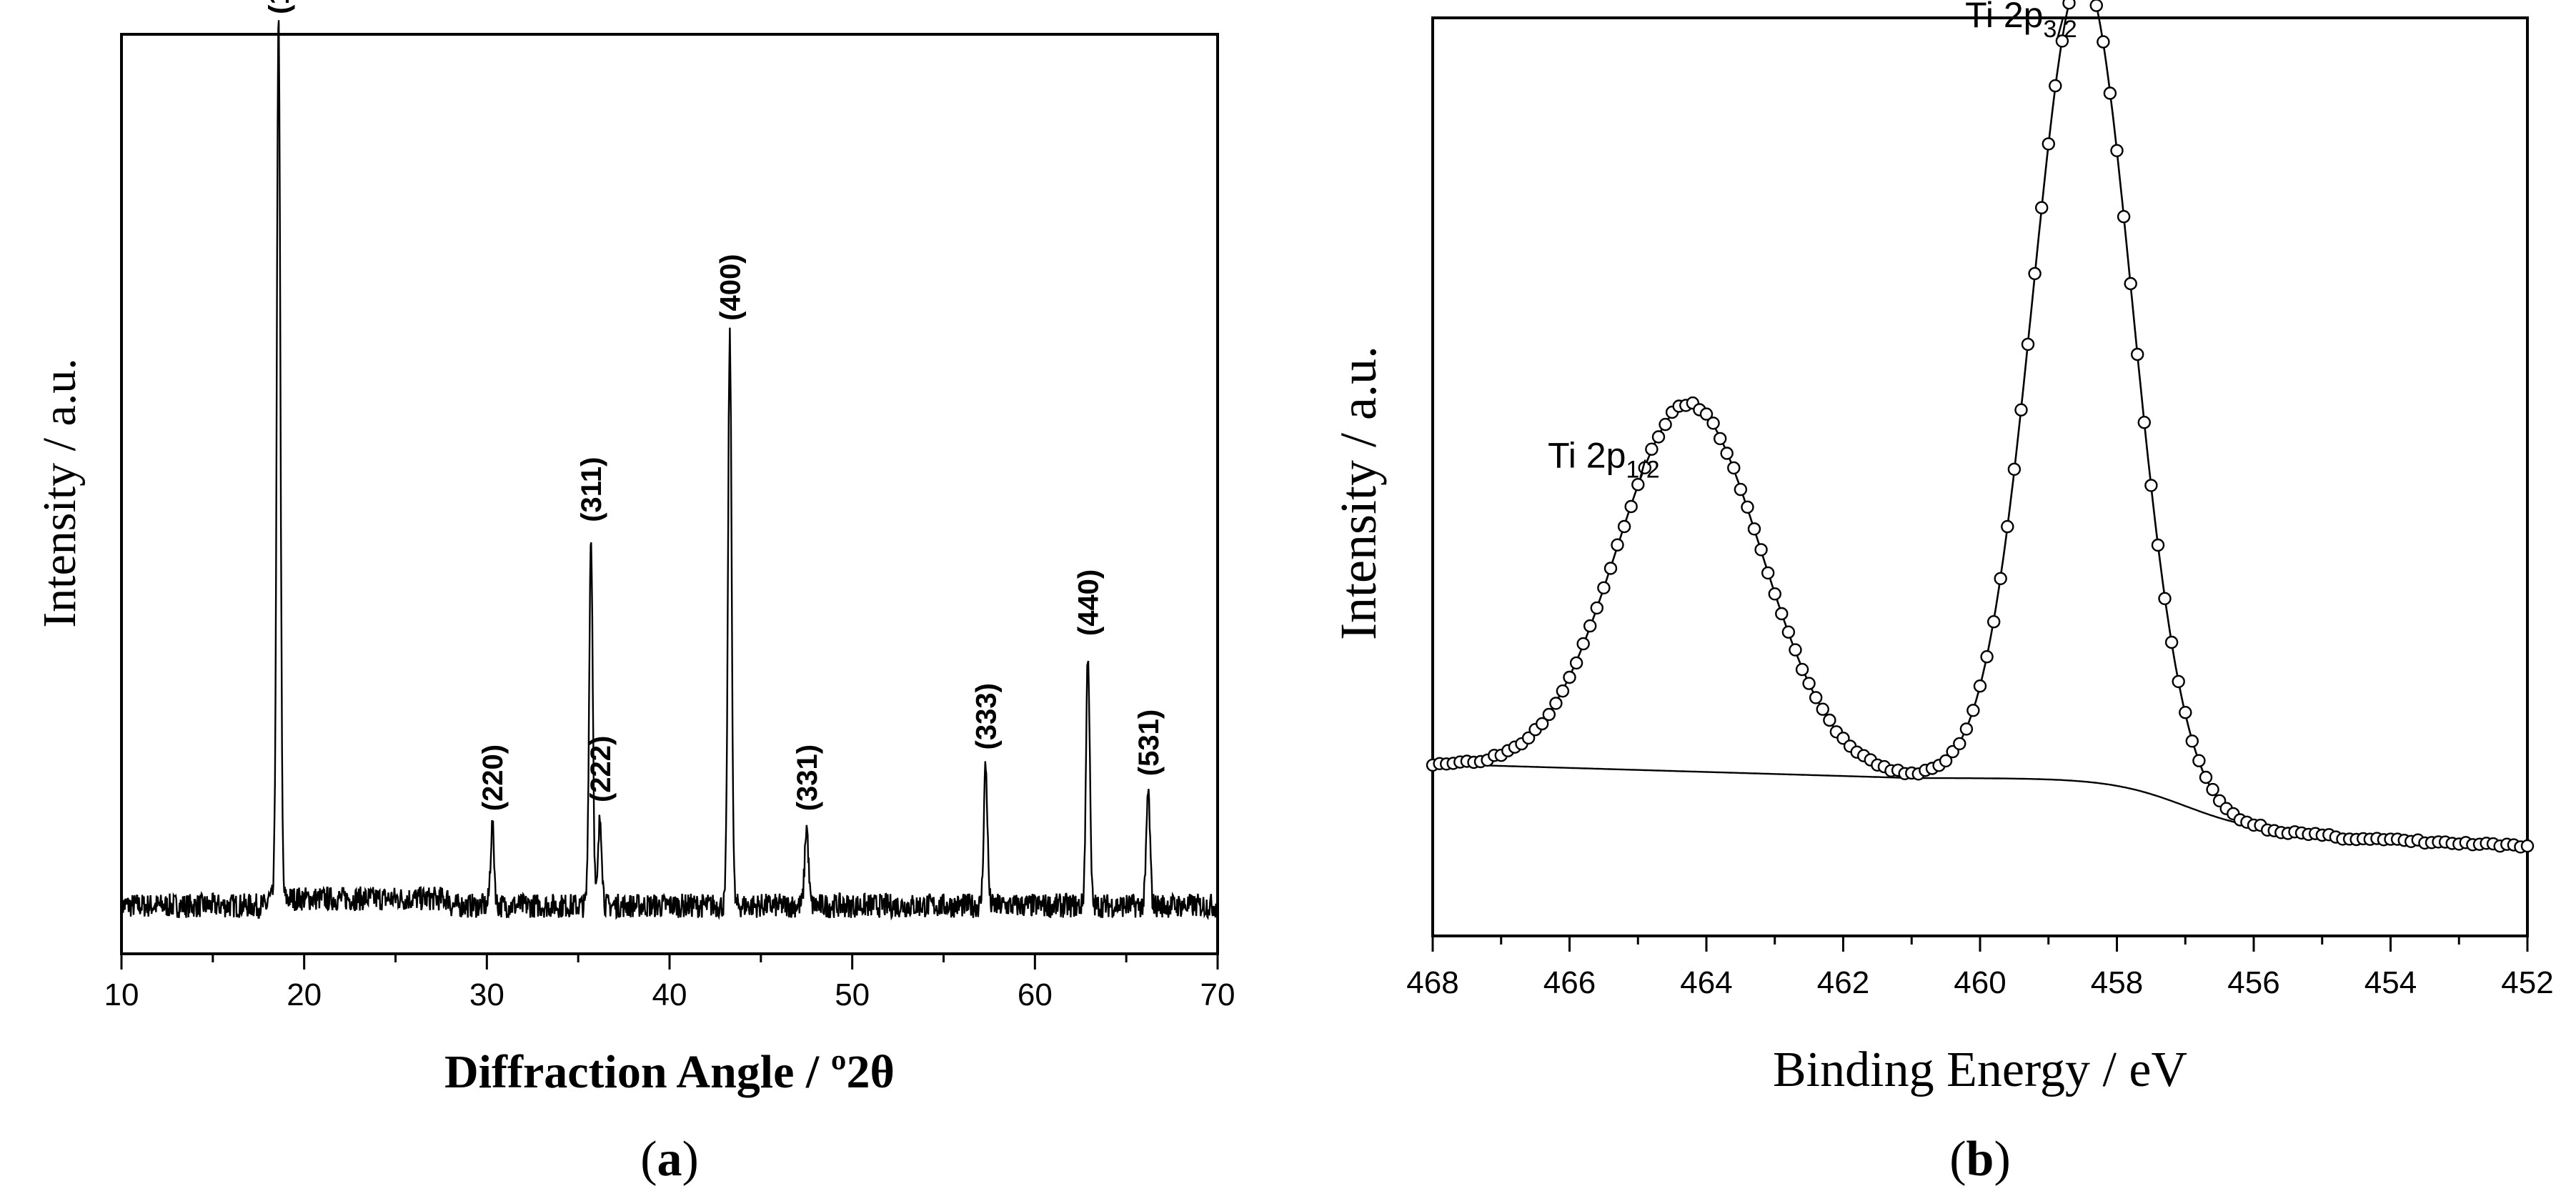  Describe the element at coordinates (1035, 995) in the screenshot. I see `x-tick-label: 60` at that location.